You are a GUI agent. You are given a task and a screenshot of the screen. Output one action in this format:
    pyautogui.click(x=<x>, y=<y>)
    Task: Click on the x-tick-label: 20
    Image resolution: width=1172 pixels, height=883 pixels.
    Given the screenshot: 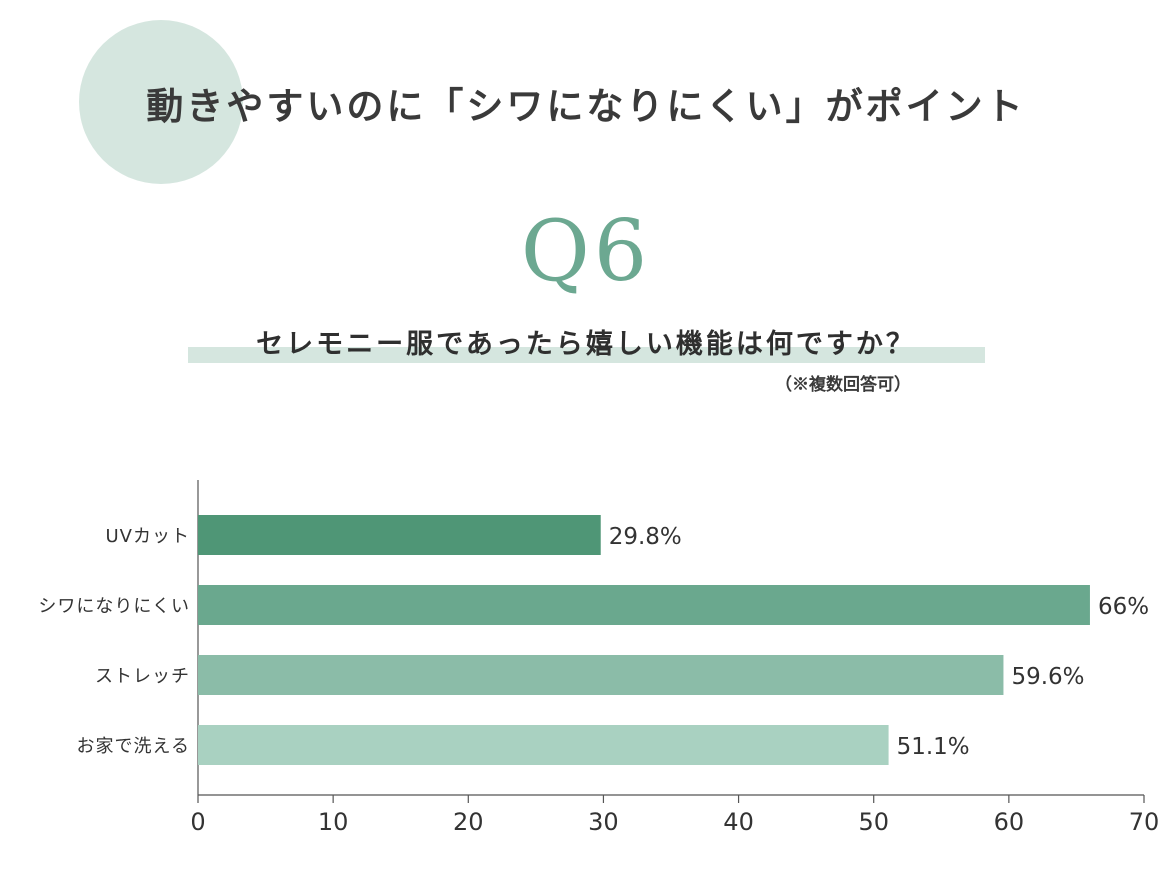 What is the action you would take?
    pyautogui.click(x=468, y=822)
    